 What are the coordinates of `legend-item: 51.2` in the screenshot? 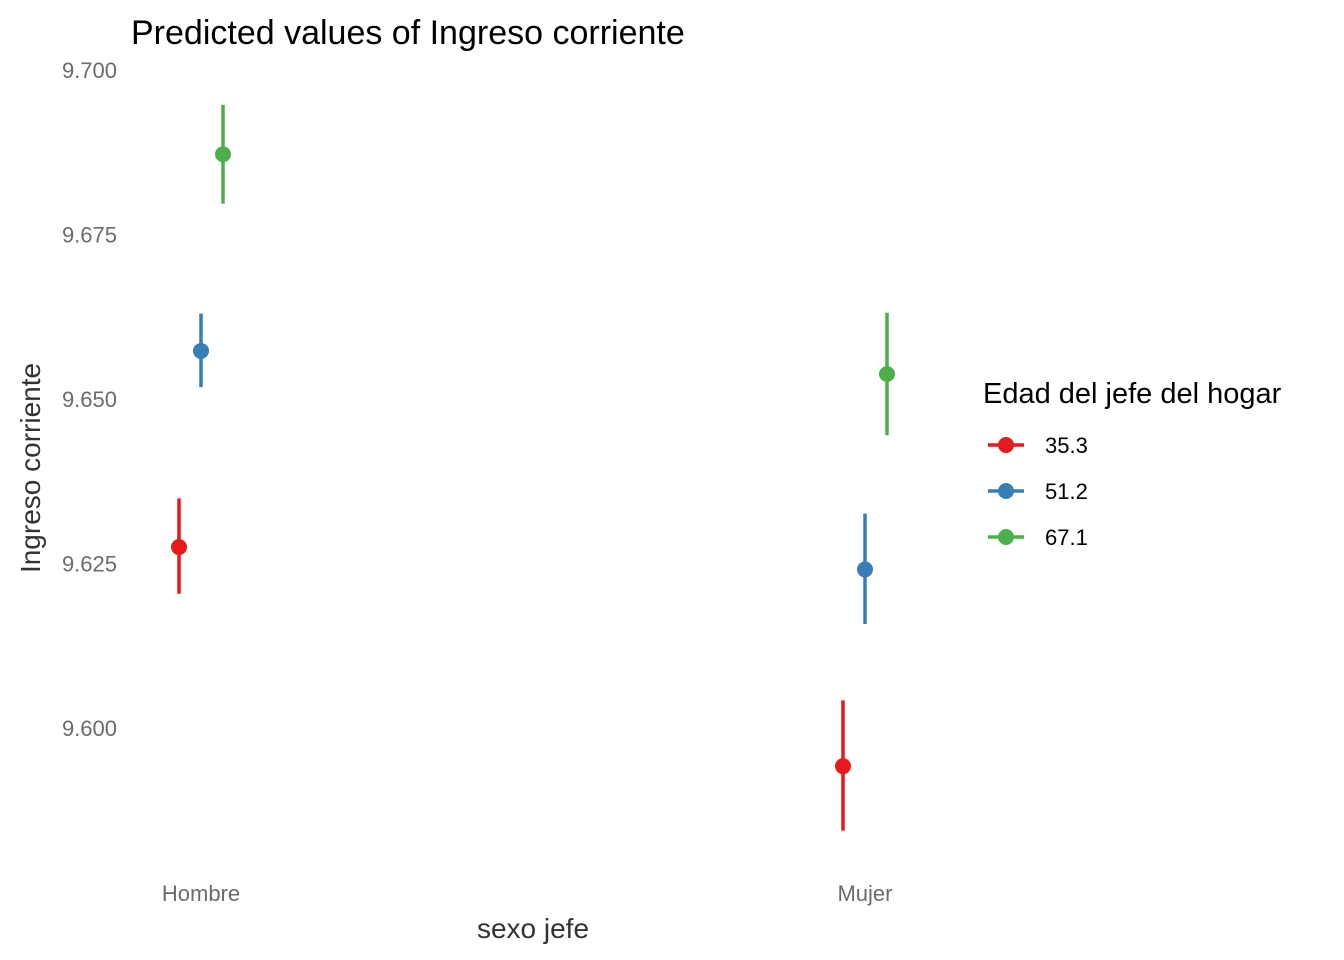 It's located at (1038, 491).